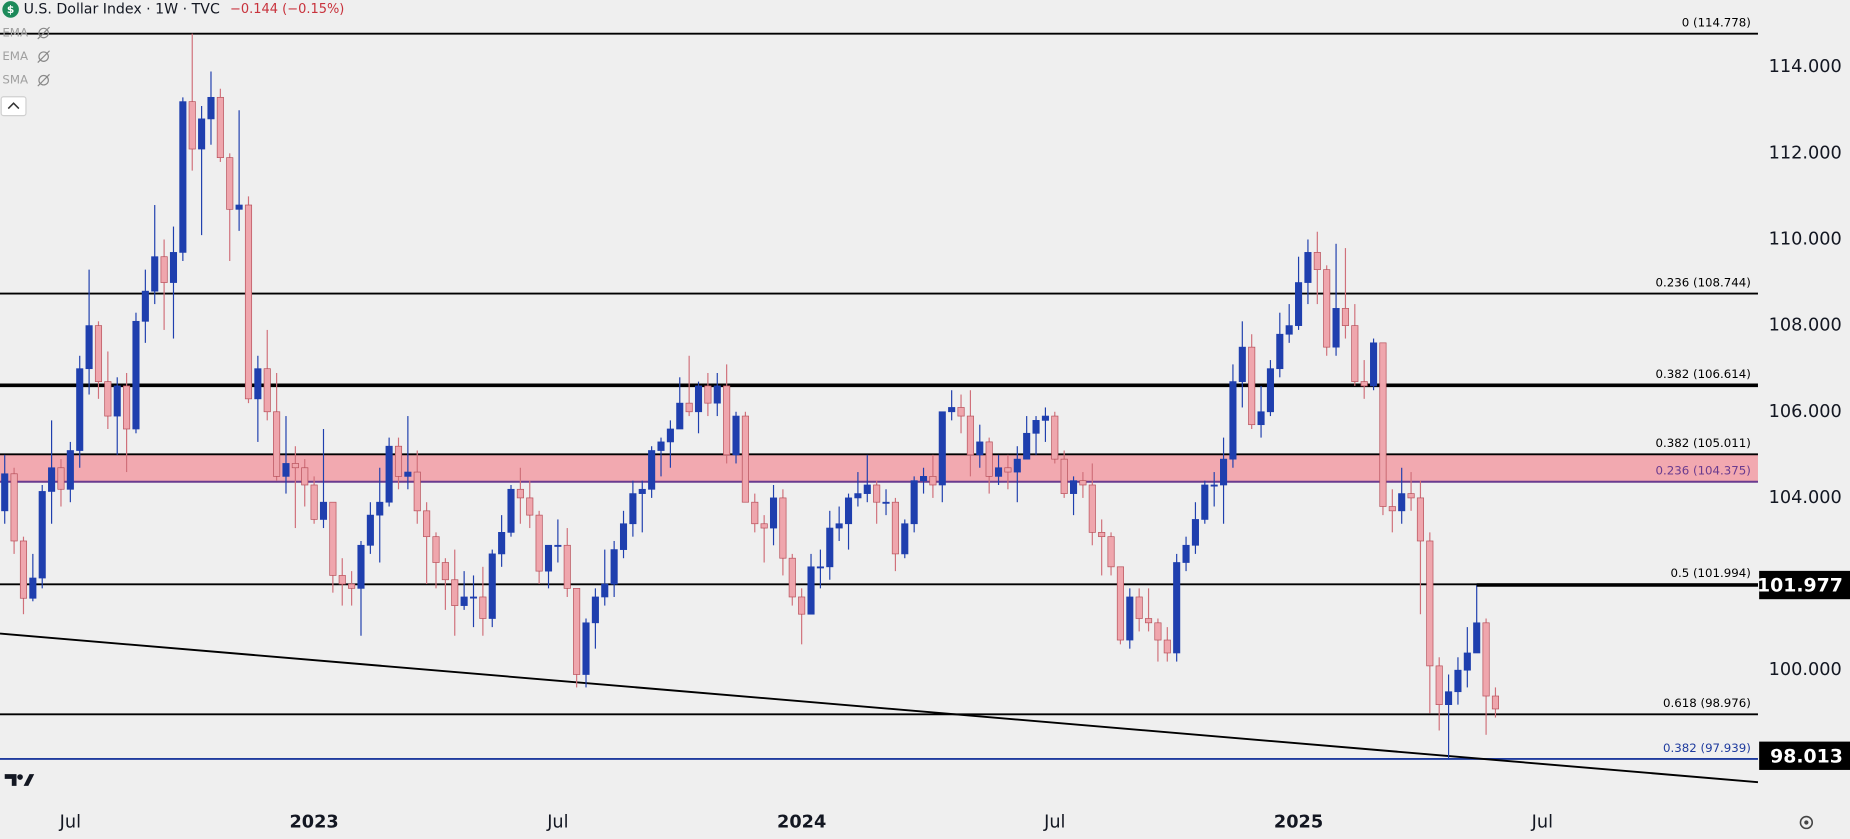  What do you see at coordinates (1805, 153) in the screenshot?
I see `y-tick-label: 112.000` at bounding box center [1805, 153].